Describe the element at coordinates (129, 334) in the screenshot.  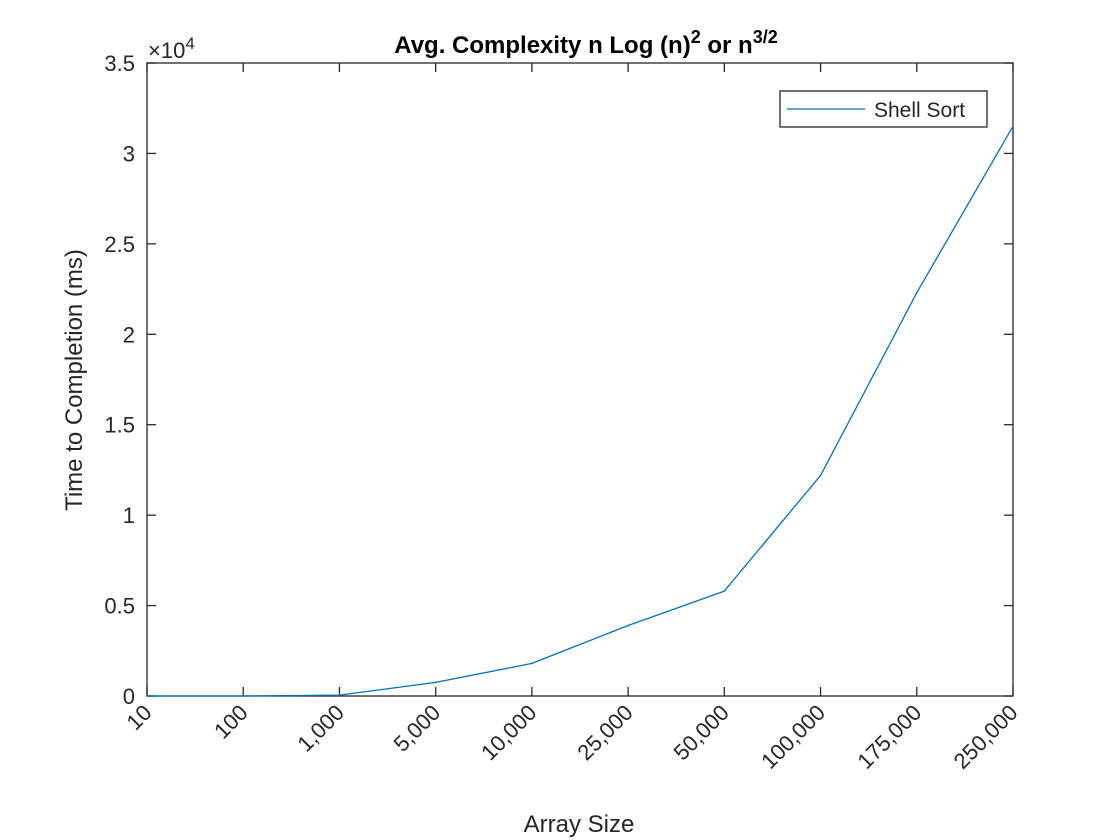
I see `y-tick-label: 2` at that location.